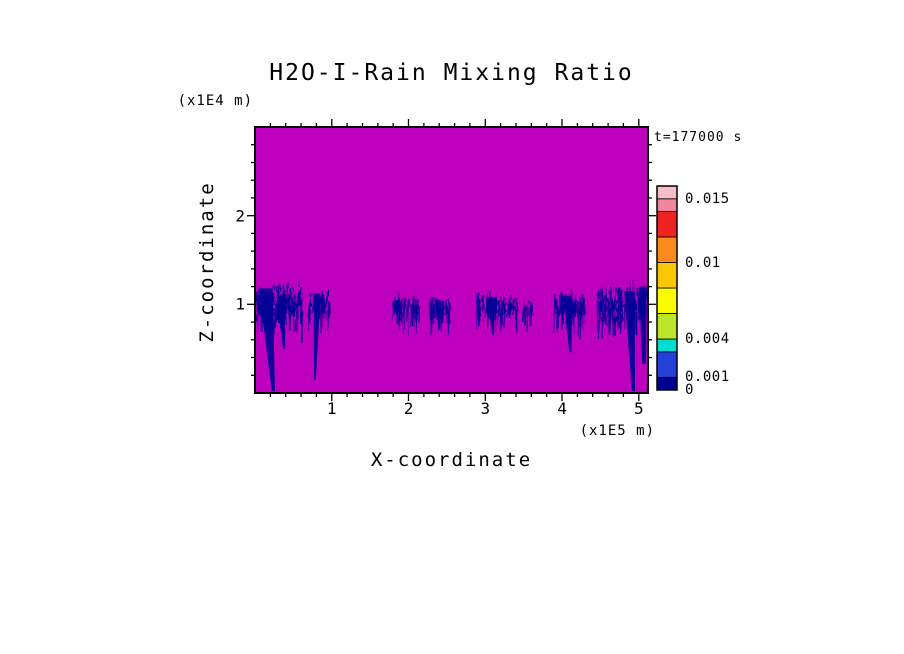 This screenshot has height=654, width=904. Describe the element at coordinates (408, 408) in the screenshot. I see `x-tick-label: 2` at that location.